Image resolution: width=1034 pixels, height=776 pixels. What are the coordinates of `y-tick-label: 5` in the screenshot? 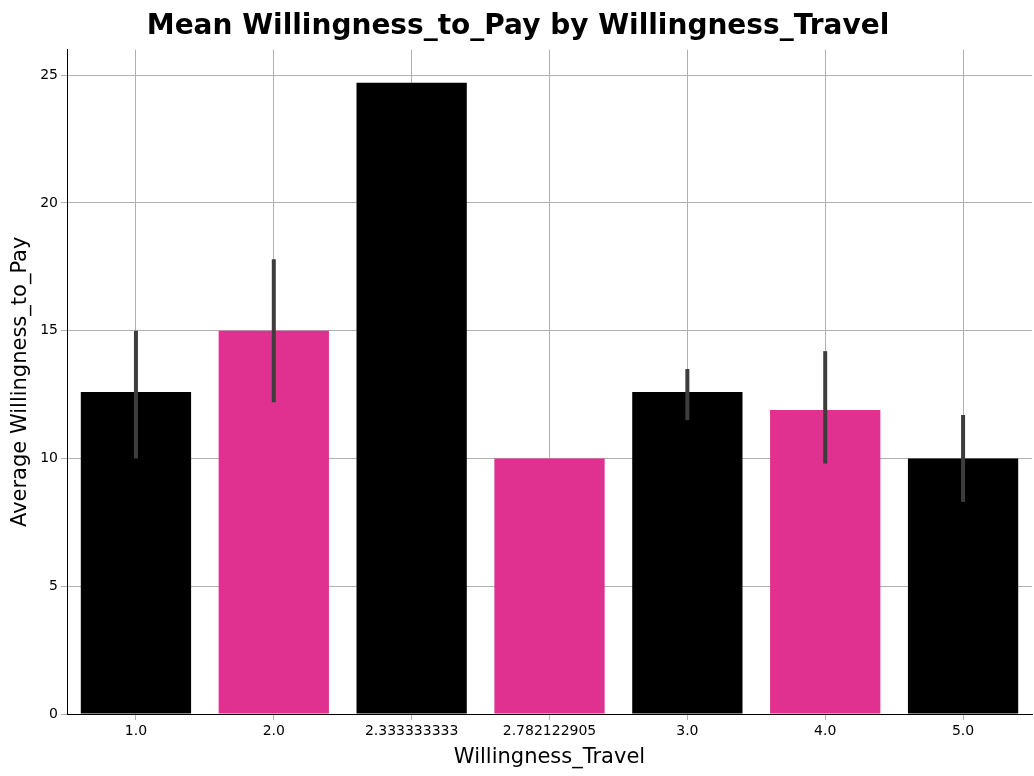 It's located at (54, 584).